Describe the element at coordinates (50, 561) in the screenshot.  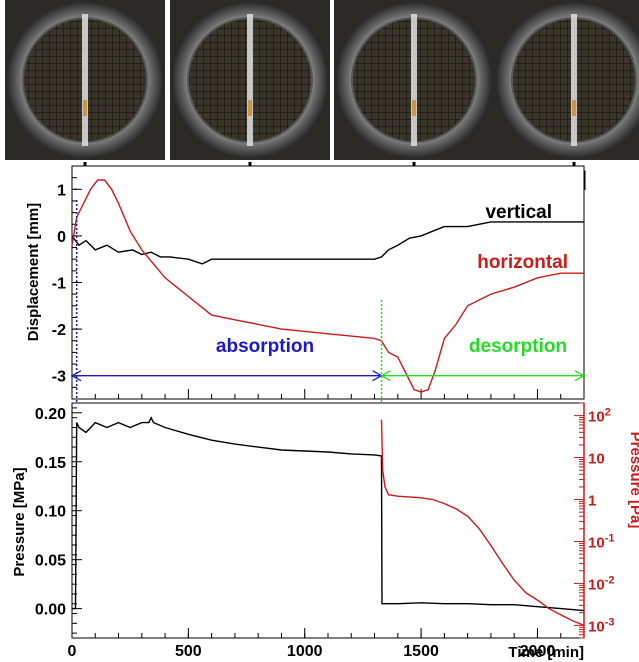
I see `ytick-label: 0.05` at that location.